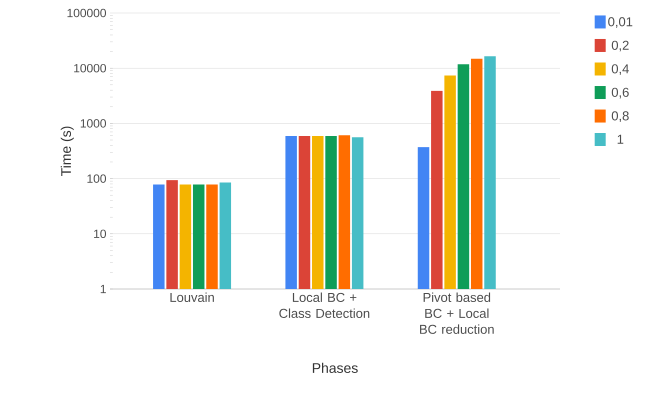 The image size is (650, 411). Describe the element at coordinates (103, 289) in the screenshot. I see `y-tick-label: 1` at that location.